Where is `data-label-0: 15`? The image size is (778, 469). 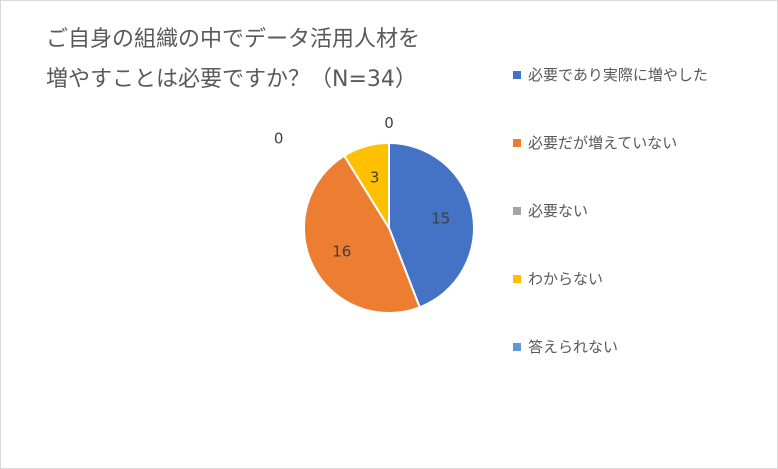
data-label-0: 15 is located at coordinates (440, 218).